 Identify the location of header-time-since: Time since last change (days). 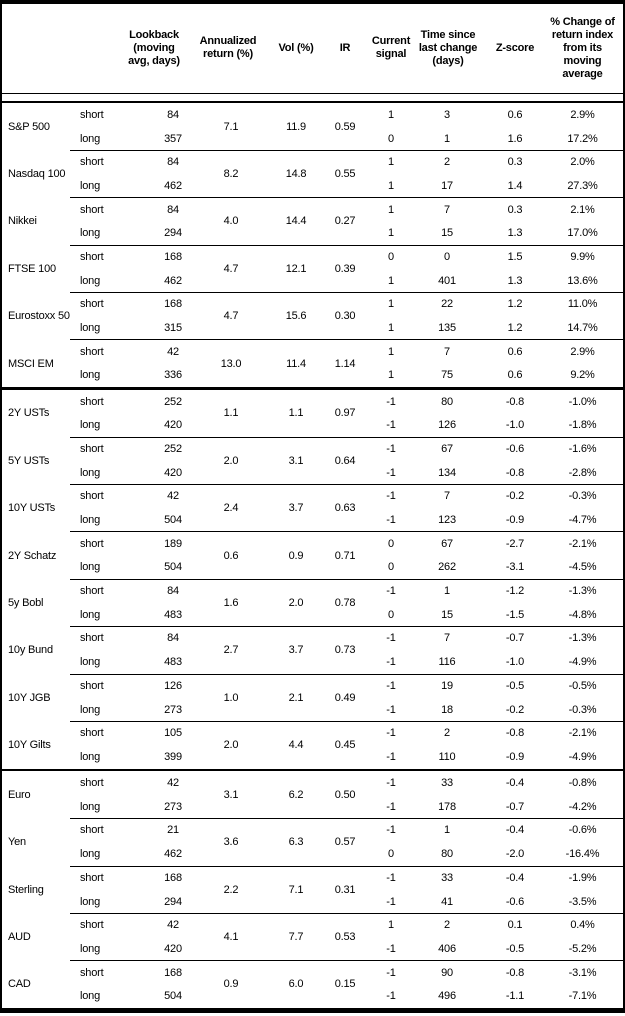
(448, 47).